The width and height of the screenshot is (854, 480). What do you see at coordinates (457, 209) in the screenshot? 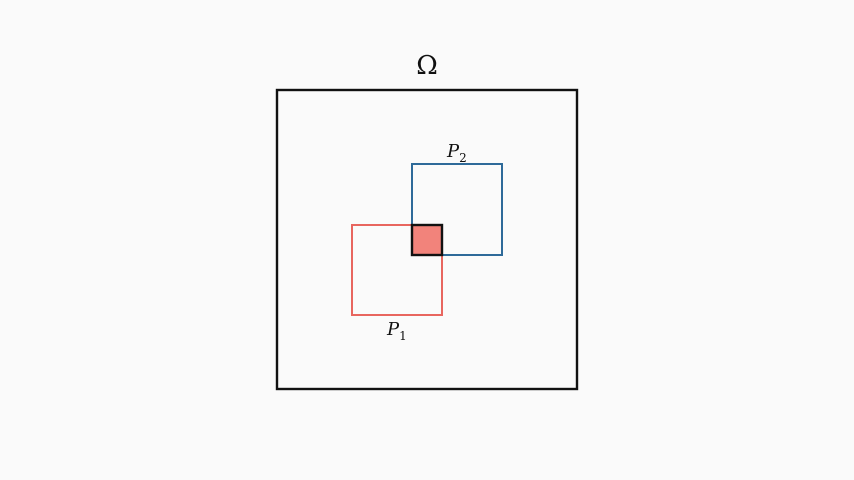
I see `patch-p2` at bounding box center [457, 209].